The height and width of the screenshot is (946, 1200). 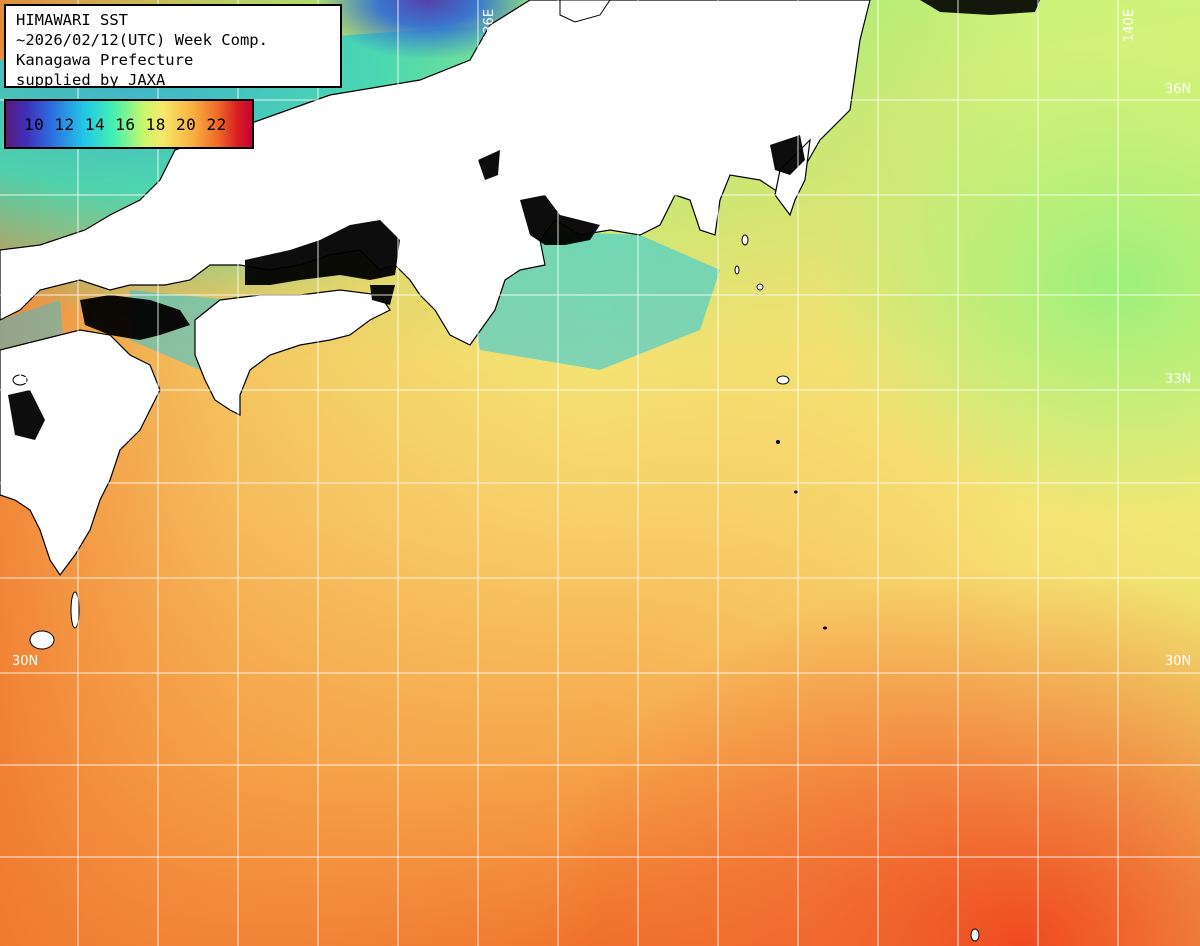 I want to click on lat-label-33n: 33N, so click(x=1178, y=379).